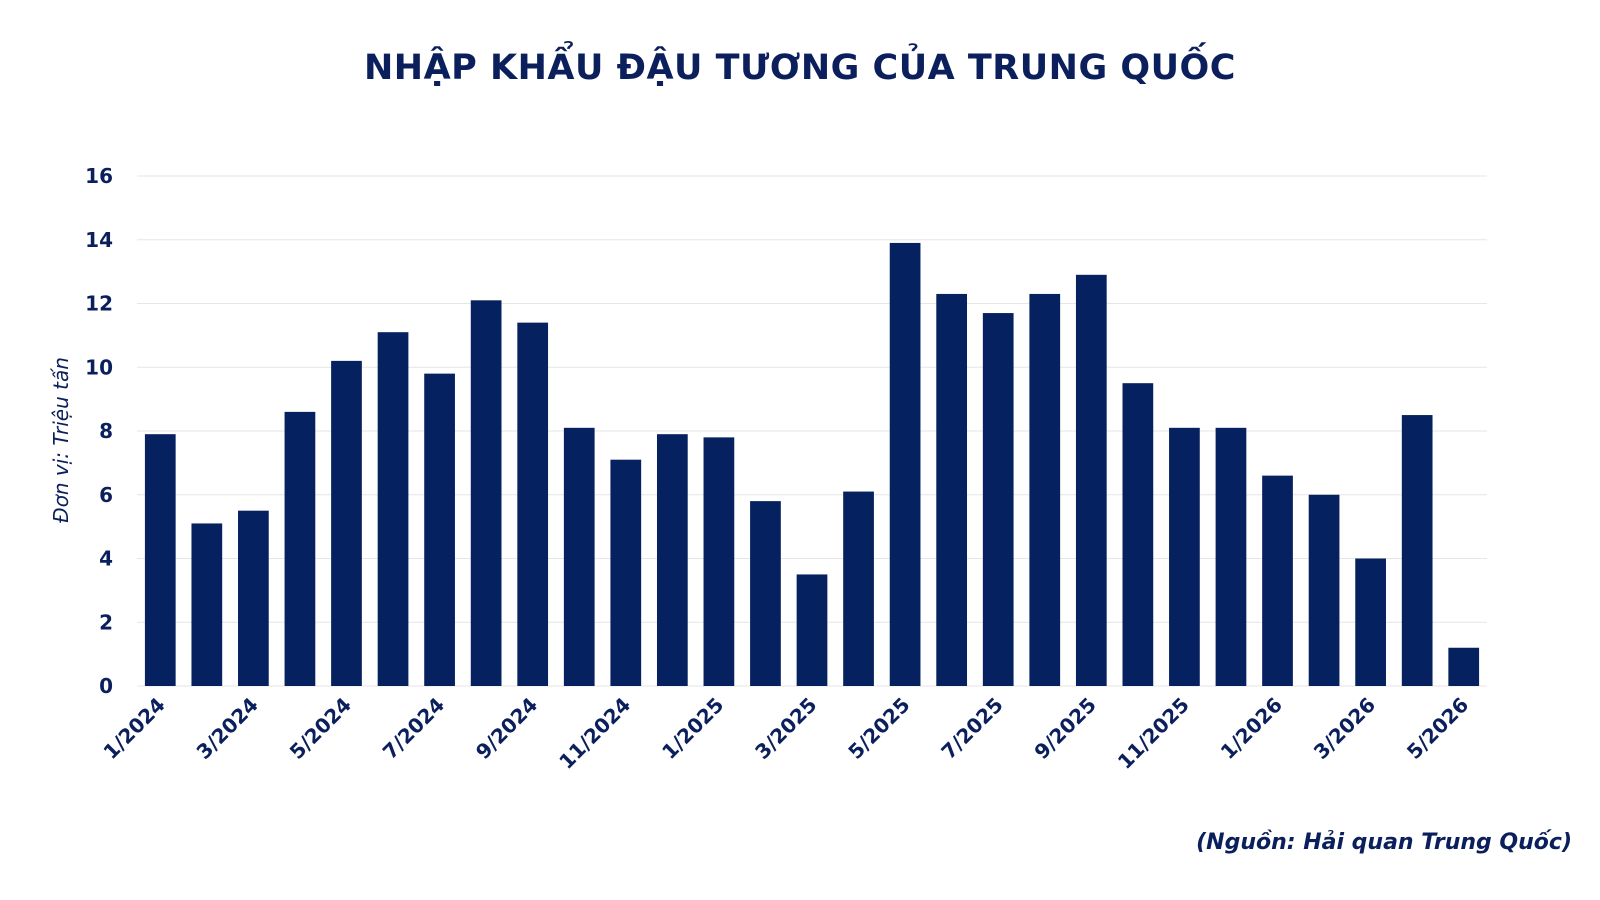  I want to click on chart-title: NHẬP KHẨU ĐẬU TƯƠNG CỦA TRUNG QUỐC, so click(800, 68).